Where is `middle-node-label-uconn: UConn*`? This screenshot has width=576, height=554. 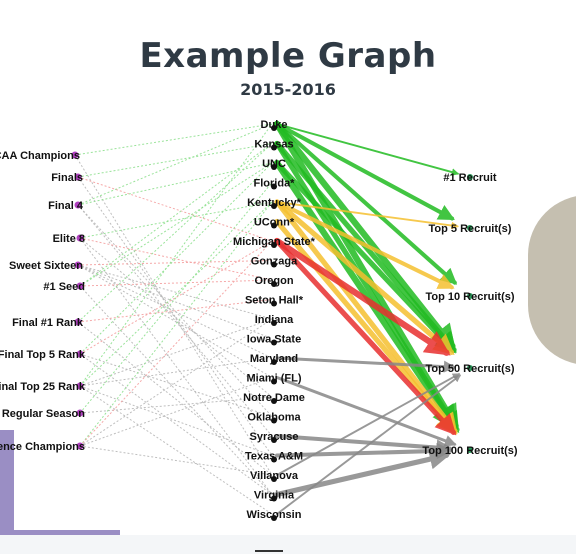
middle-node-label-uconn: UConn* is located at coordinates (274, 223).